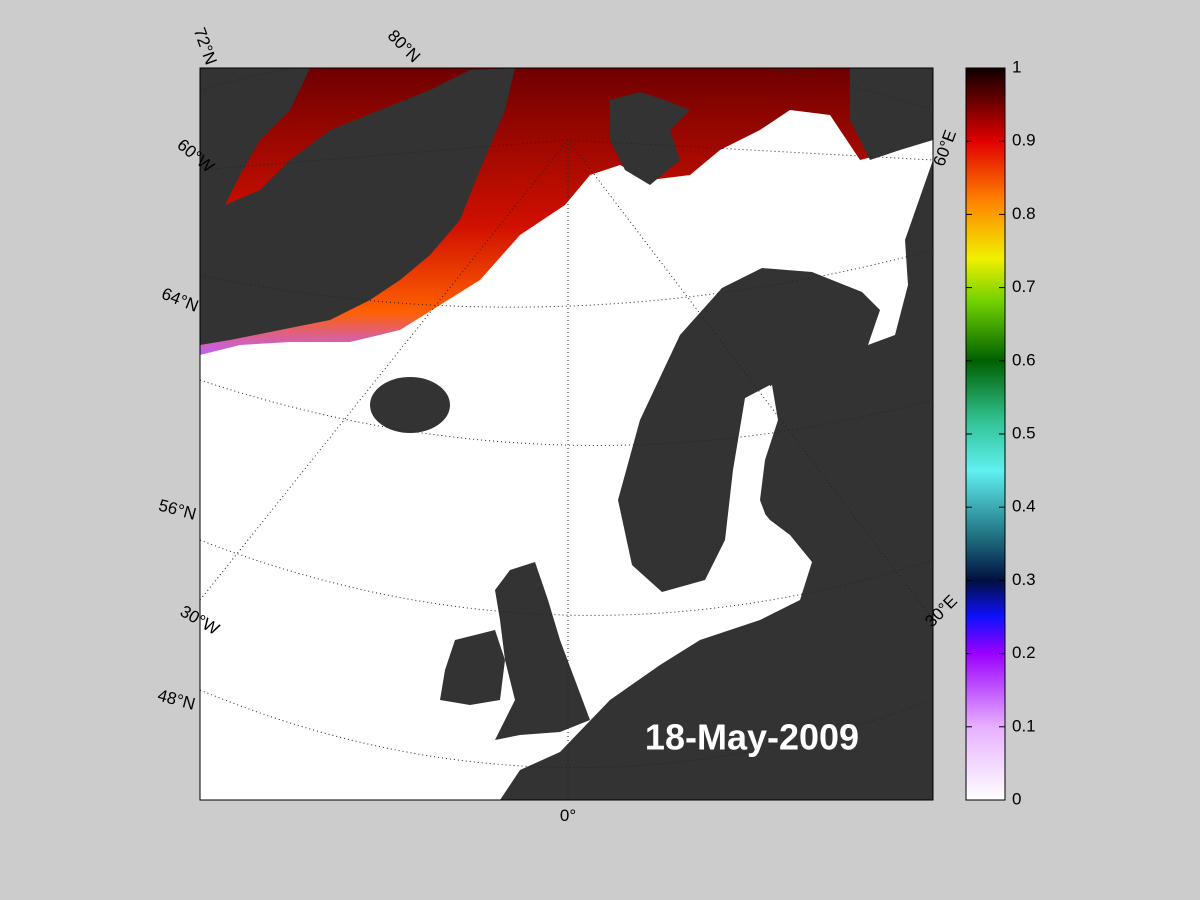 This screenshot has height=900, width=1200. What do you see at coordinates (472, 667) in the screenshot?
I see `ireland` at bounding box center [472, 667].